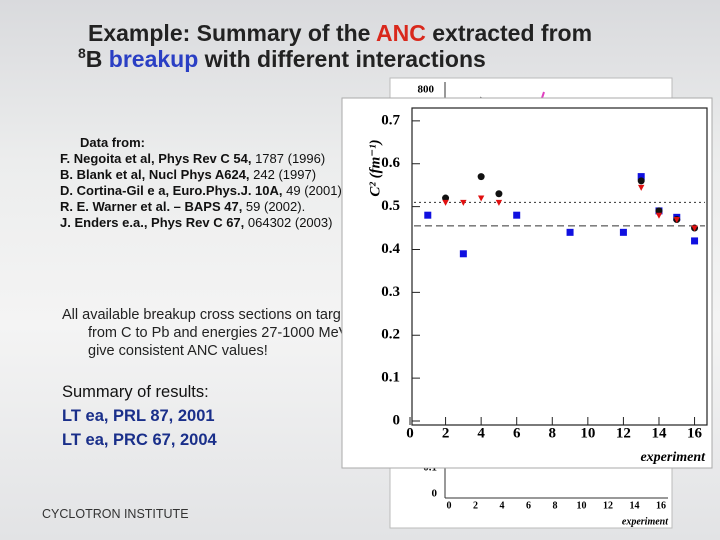 The height and width of the screenshot is (540, 720). I want to click on back-x-label: 12, so click(608, 505).